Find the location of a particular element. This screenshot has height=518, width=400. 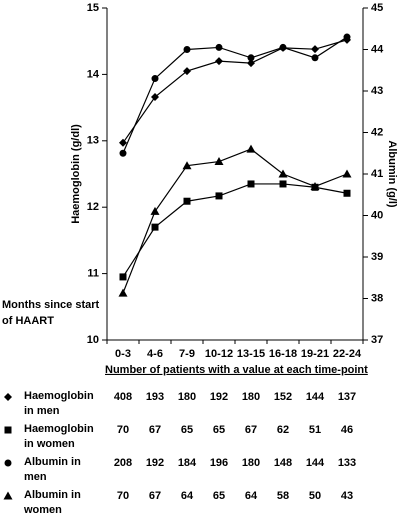

y-tick-label: 10 is located at coordinates (93, 340).